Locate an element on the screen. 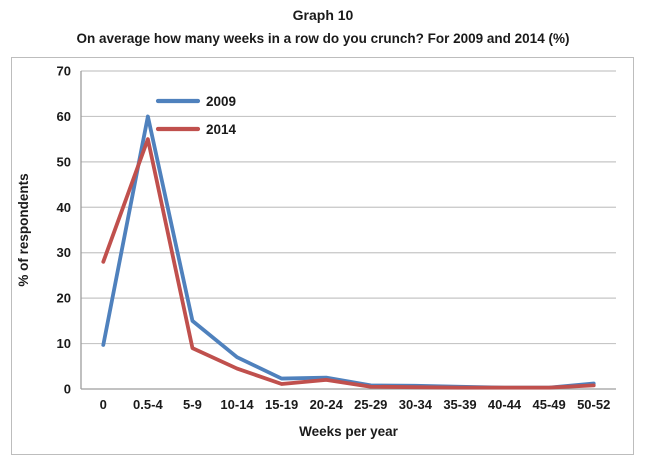  y-tick-label: 70 is located at coordinates (64, 71).